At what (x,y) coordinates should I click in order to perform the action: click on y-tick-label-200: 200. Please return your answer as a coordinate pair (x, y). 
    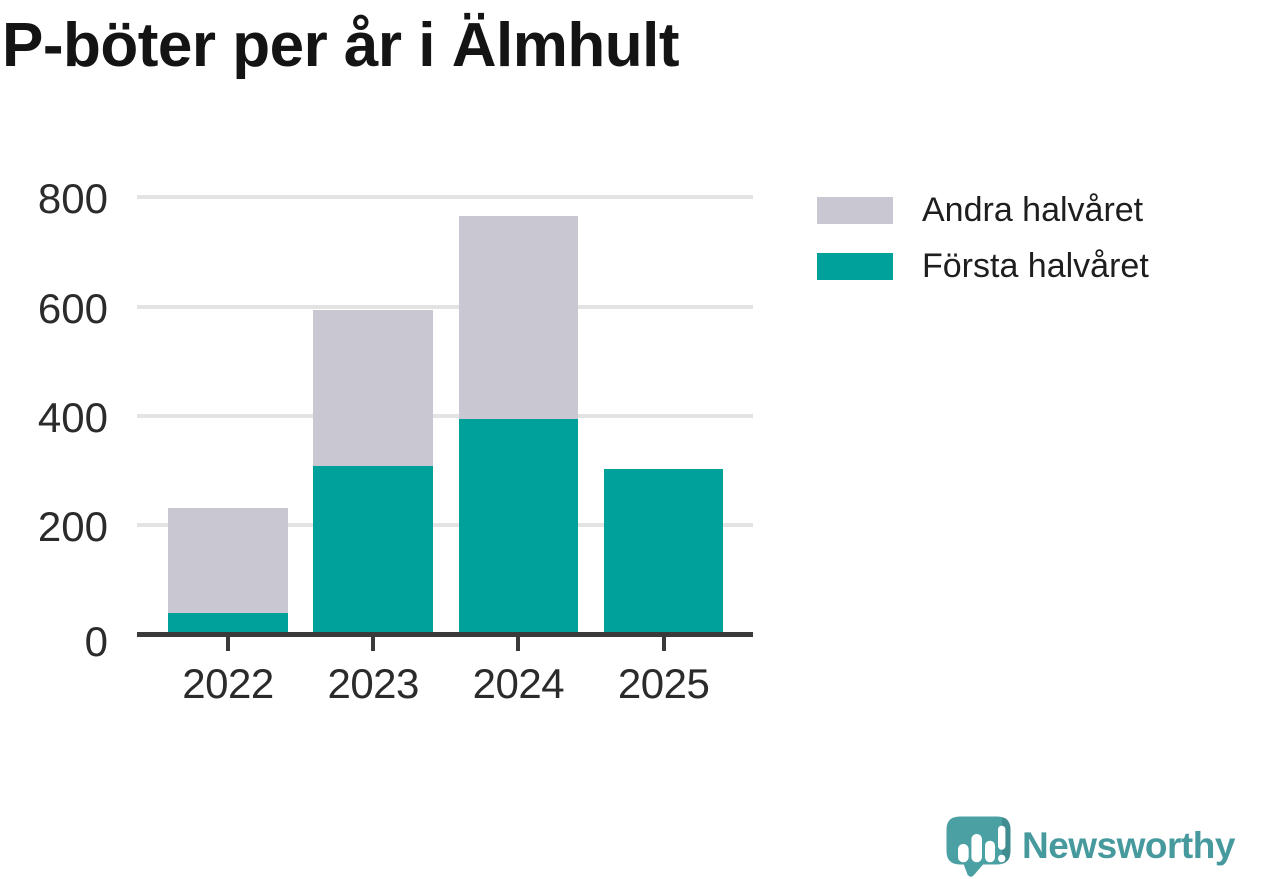
    Looking at the image, I should click on (72, 527).